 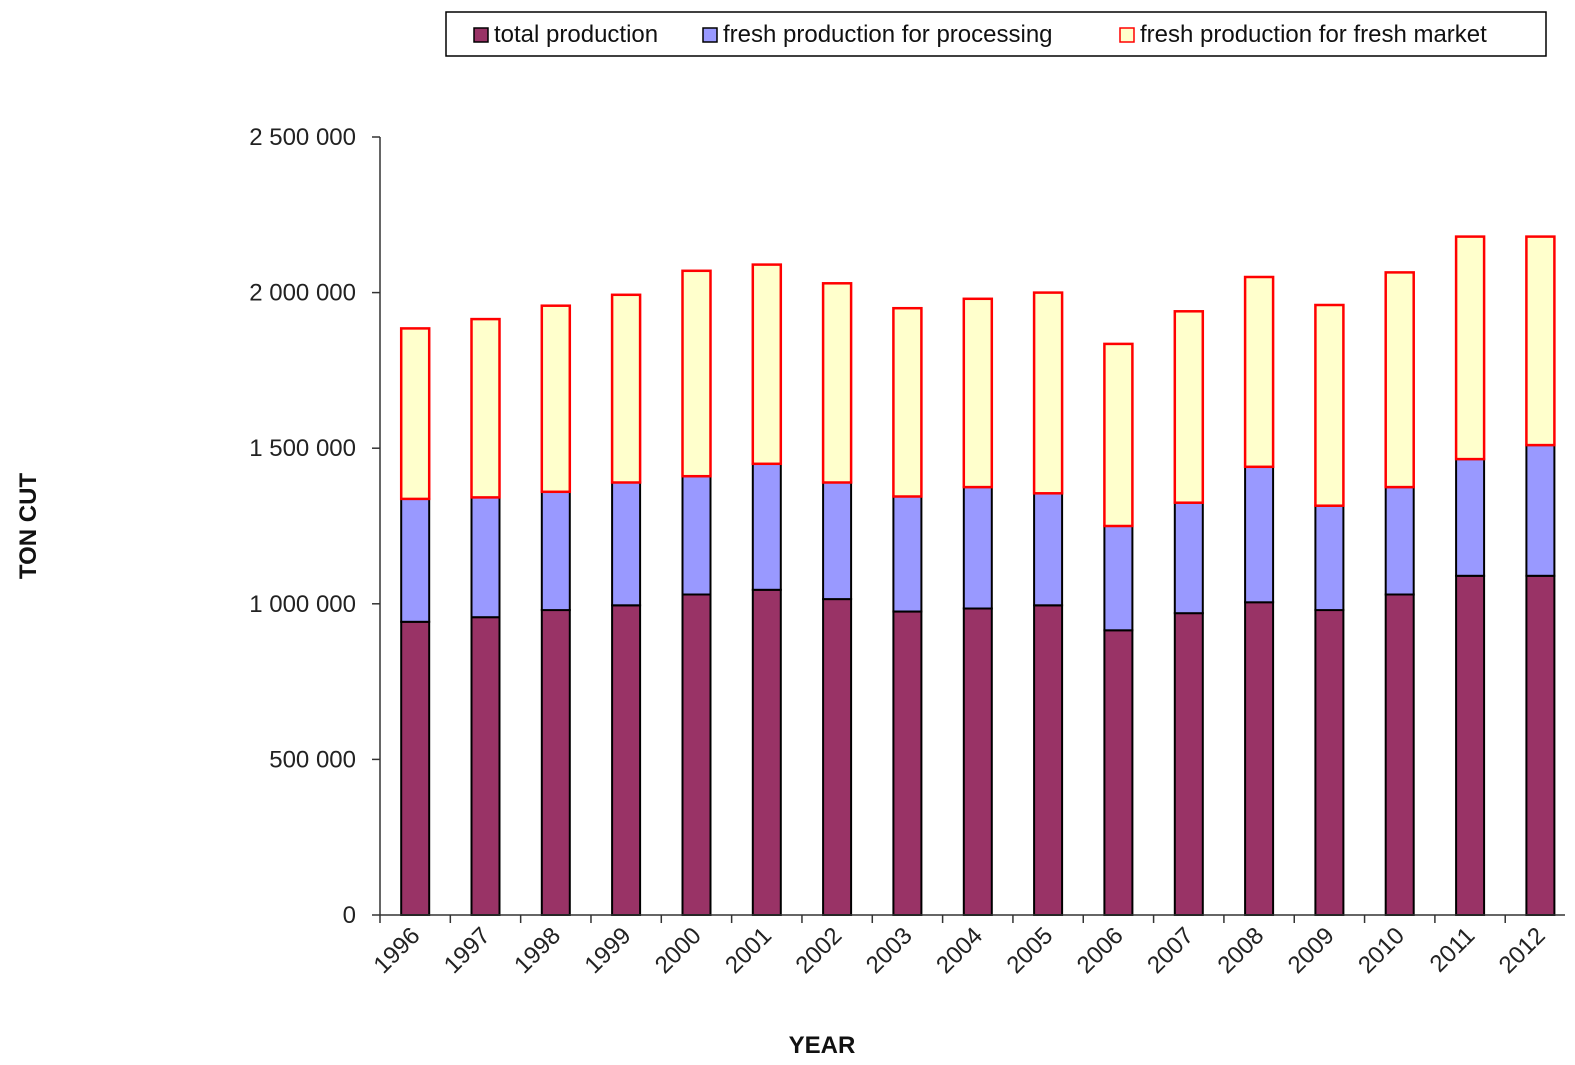 What do you see at coordinates (1453, 950) in the screenshot?
I see `x-tick-label: 2011` at bounding box center [1453, 950].